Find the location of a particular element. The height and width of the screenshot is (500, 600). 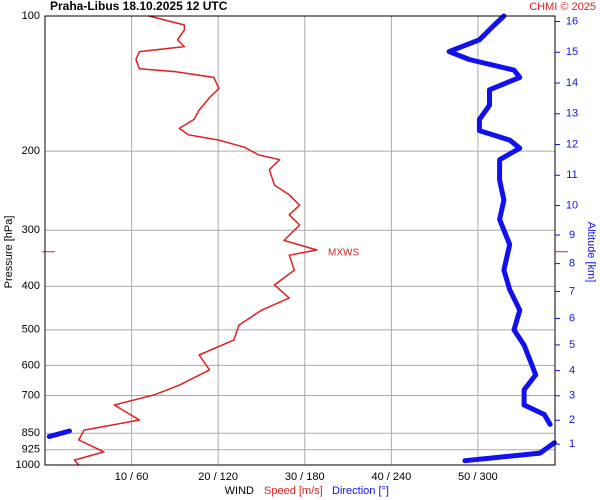

y2-tick-label: 10 is located at coordinates (572, 205).